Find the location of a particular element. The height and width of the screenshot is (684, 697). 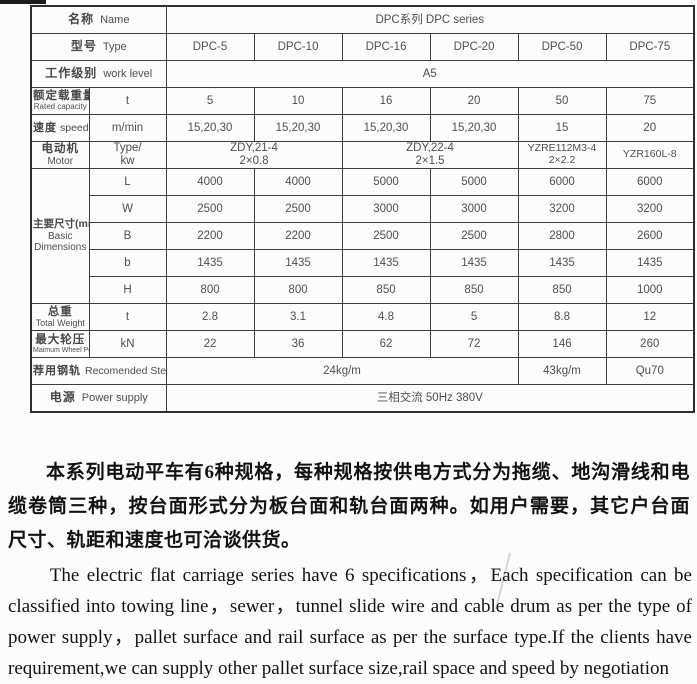

work-level-label-cell: 工作级别 work level is located at coordinates (98, 74).